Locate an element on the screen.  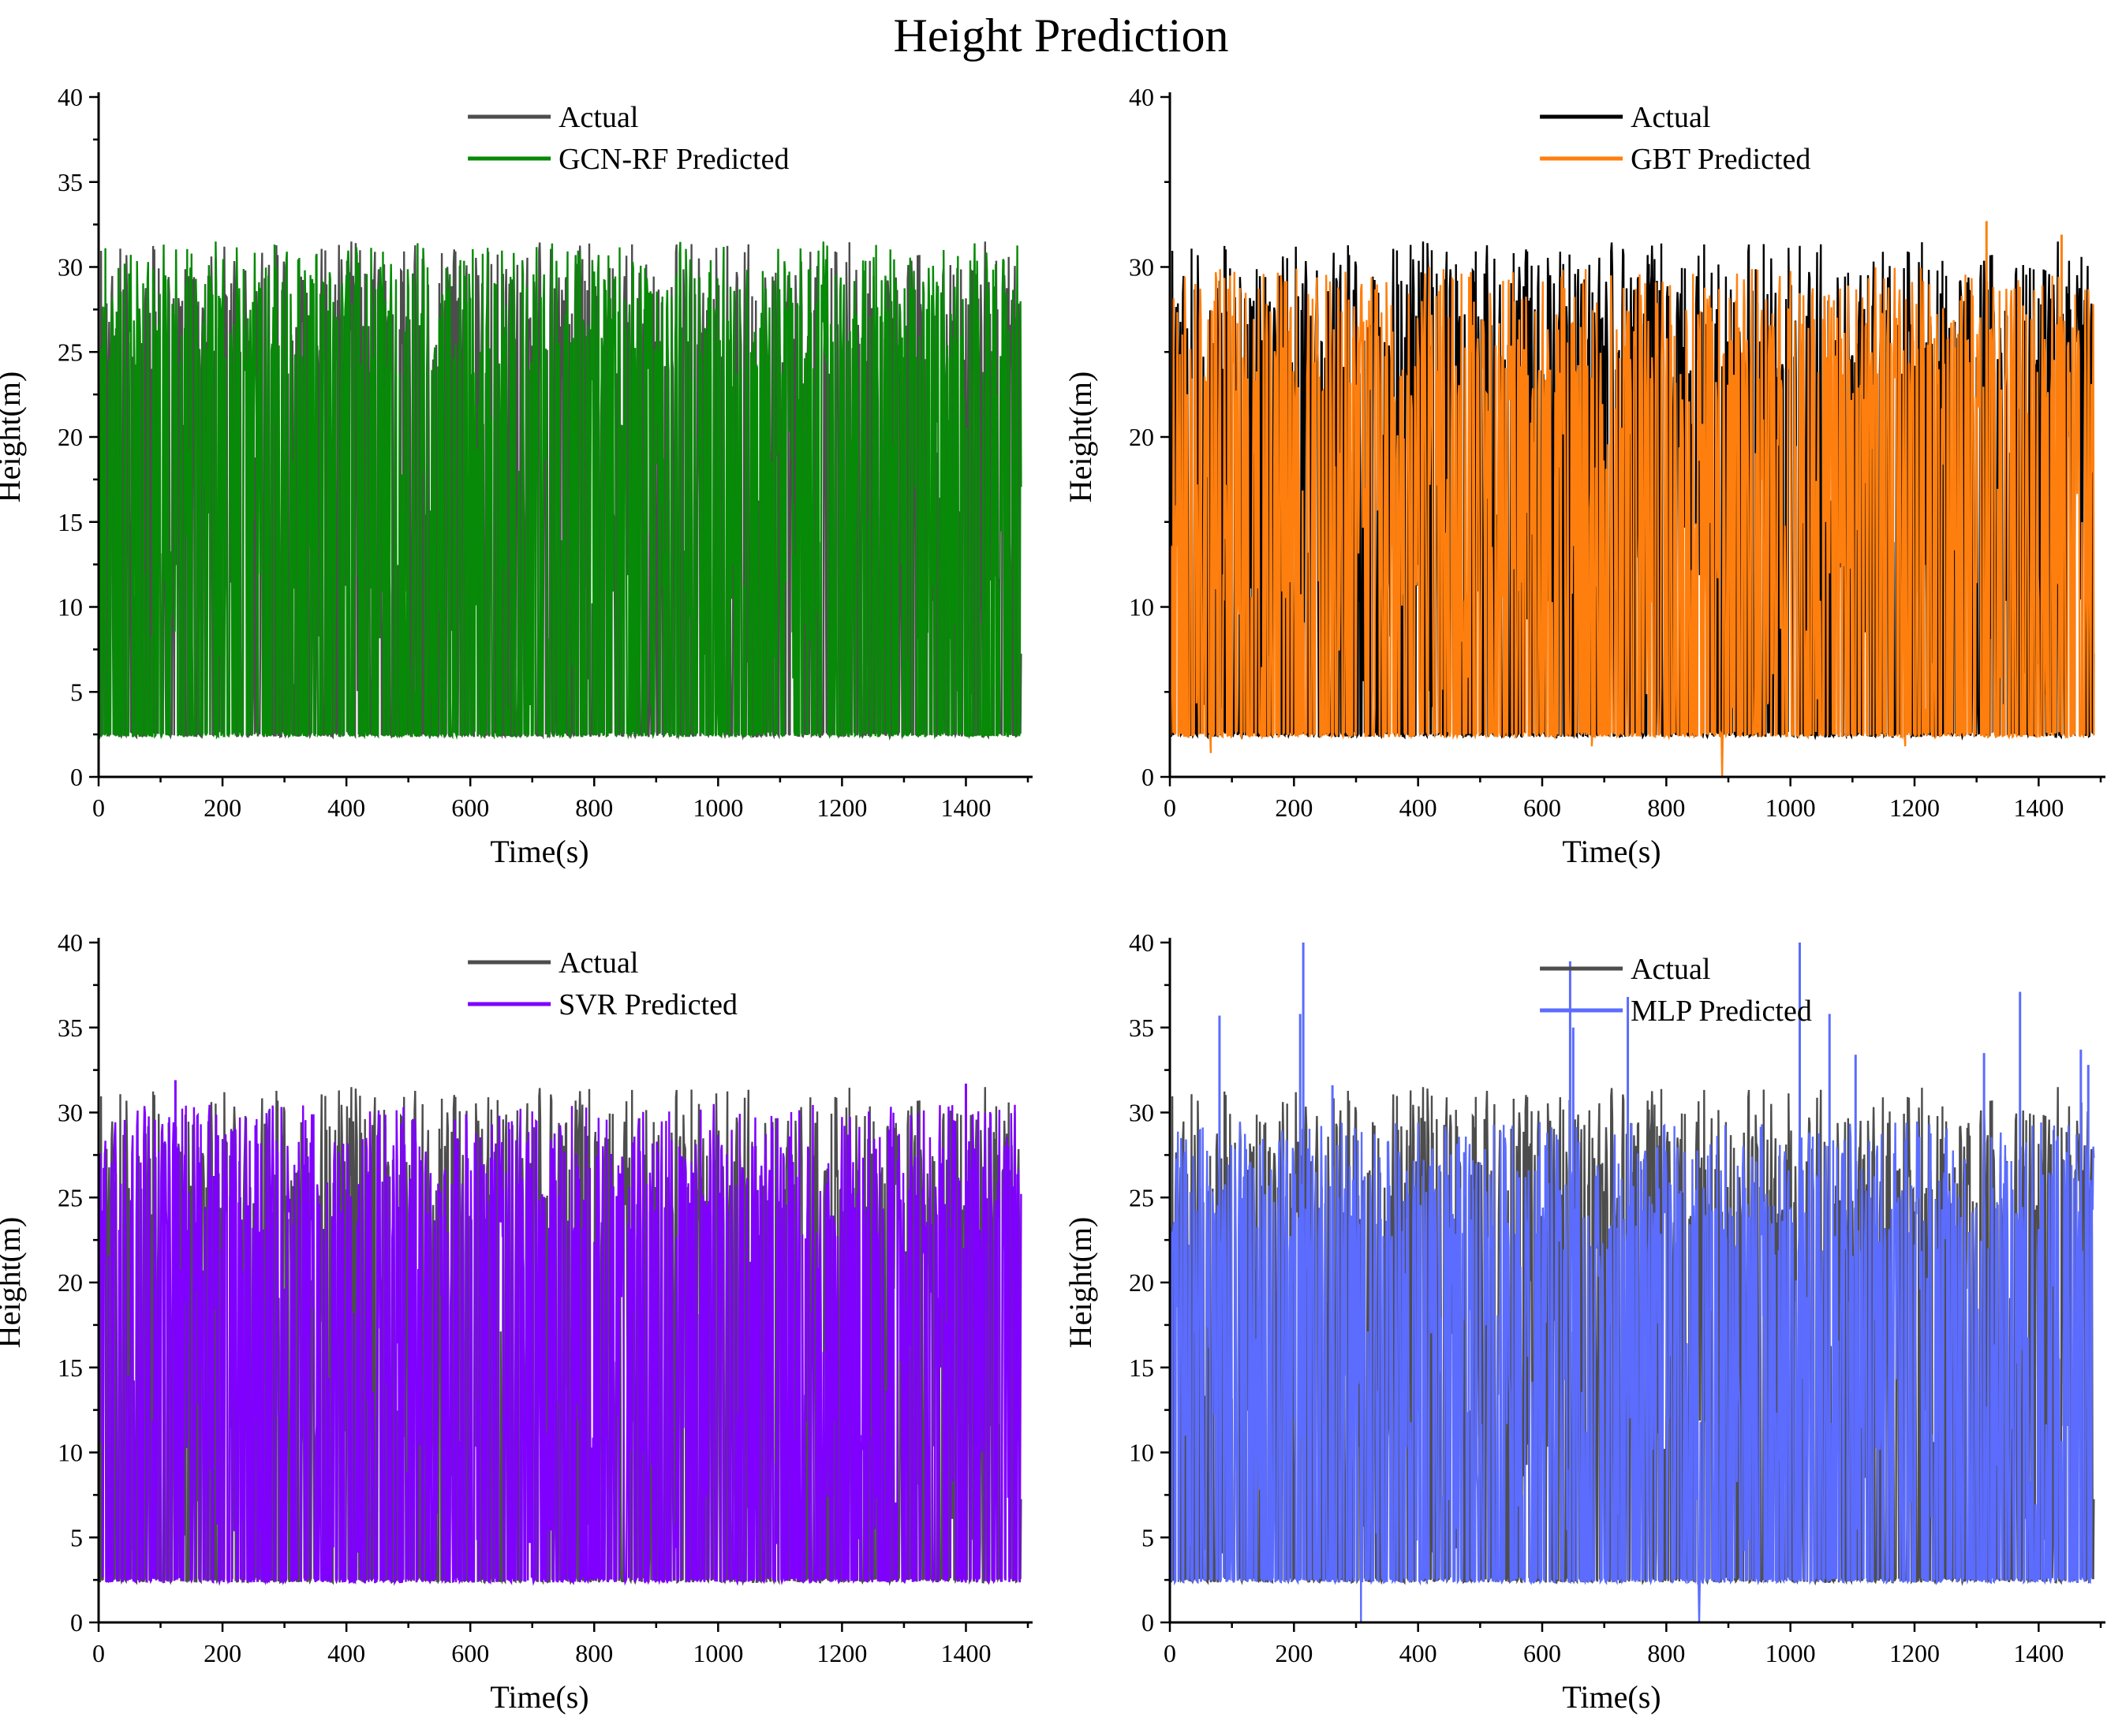
legend-label-svr-predicted: SVR Predicted is located at coordinates (648, 1004).